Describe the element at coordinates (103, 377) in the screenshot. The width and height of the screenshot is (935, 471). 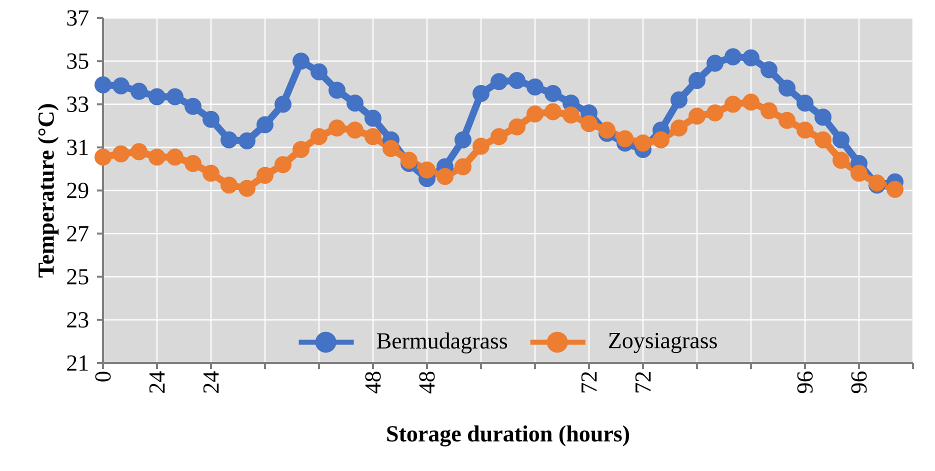
I see `x-tick-label: 0` at that location.